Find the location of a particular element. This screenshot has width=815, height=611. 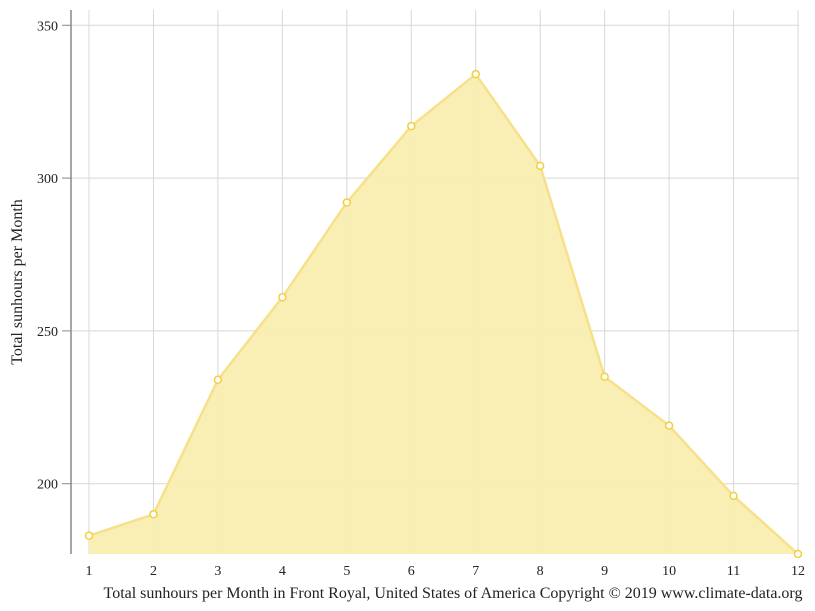

x-tick-label: 4 is located at coordinates (282, 571).